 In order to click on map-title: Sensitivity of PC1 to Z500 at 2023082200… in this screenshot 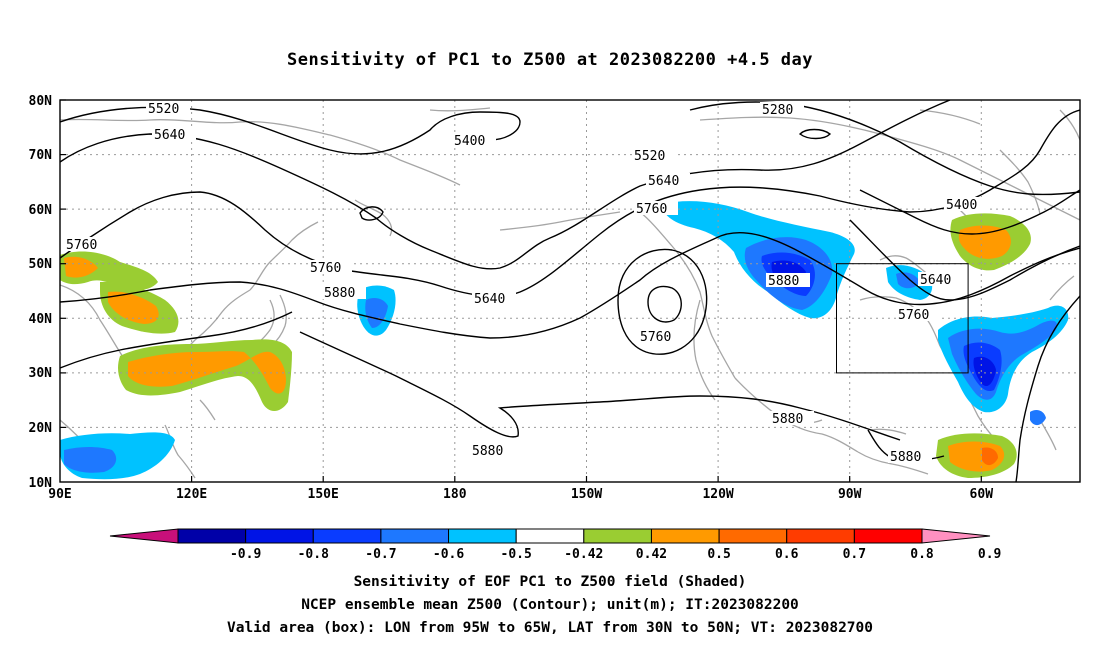, I will do `click(549, 60)`.